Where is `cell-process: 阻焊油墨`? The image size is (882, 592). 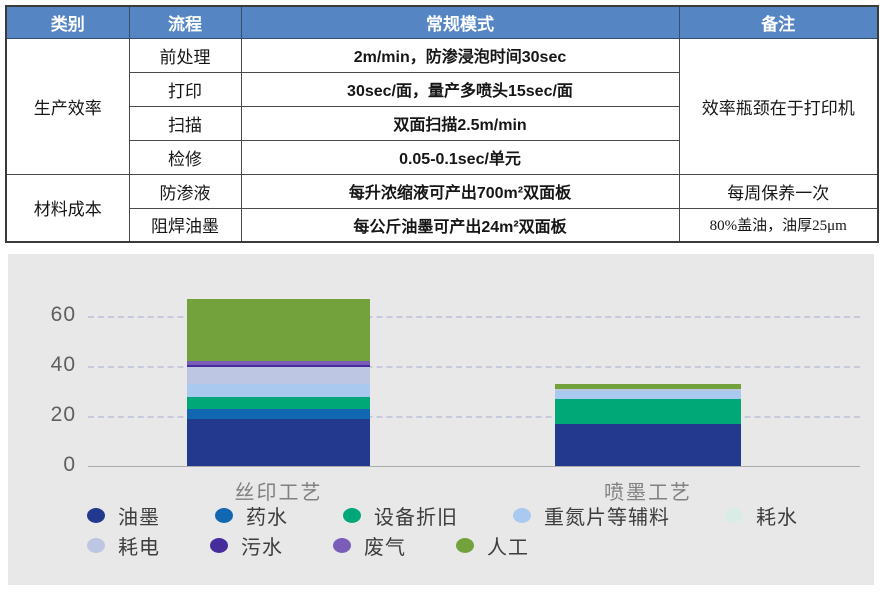
cell-process: 阻焊油墨 is located at coordinates (185, 225).